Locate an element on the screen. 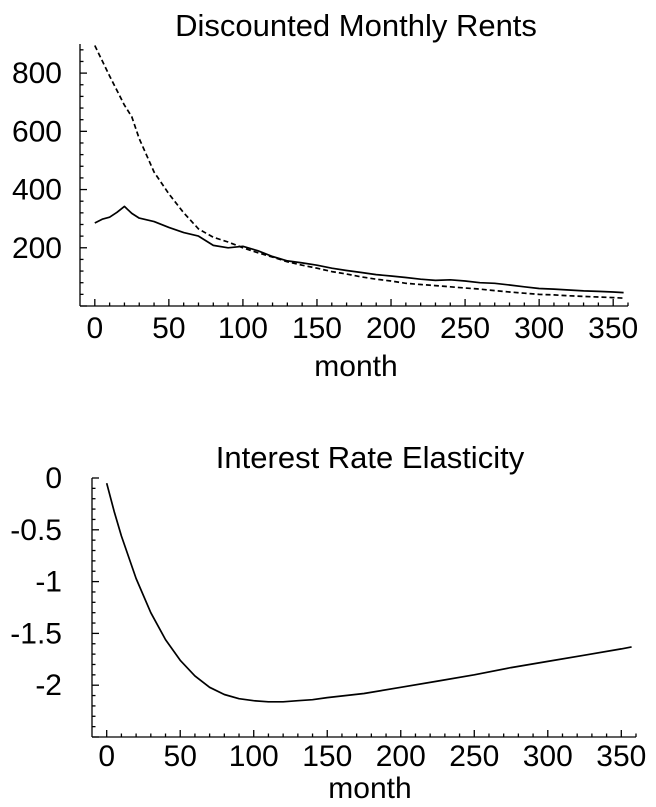 The height and width of the screenshot is (807, 656). y-tick-label: -1 is located at coordinates (48, 582).